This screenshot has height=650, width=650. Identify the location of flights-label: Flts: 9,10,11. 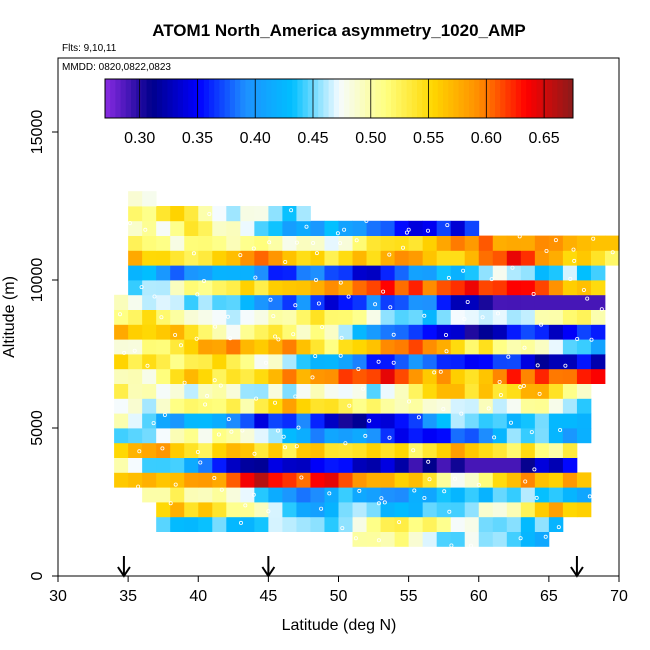
(89, 48).